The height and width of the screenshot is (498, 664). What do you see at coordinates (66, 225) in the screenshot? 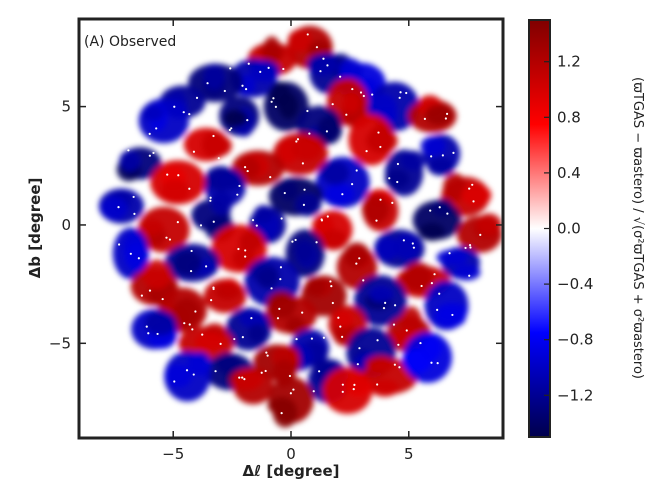
I see `y-tick-label: 0` at bounding box center [66, 225].